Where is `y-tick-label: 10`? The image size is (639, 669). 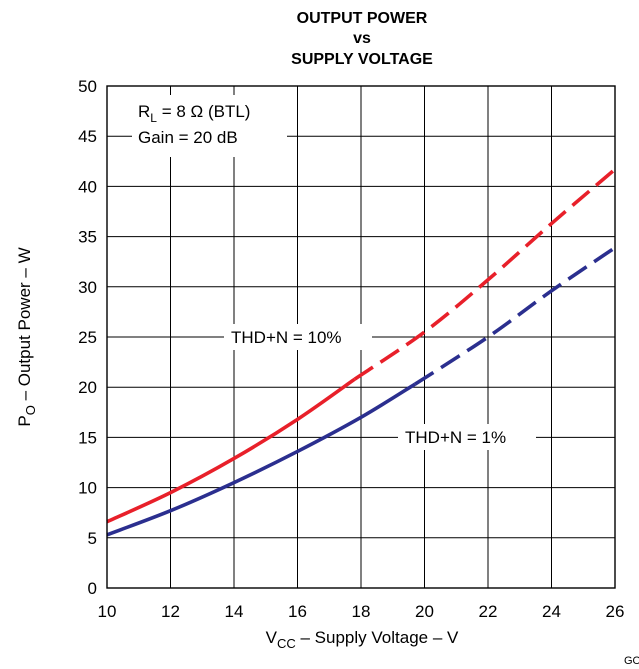
y-tick-label: 10 is located at coordinates (87, 488).